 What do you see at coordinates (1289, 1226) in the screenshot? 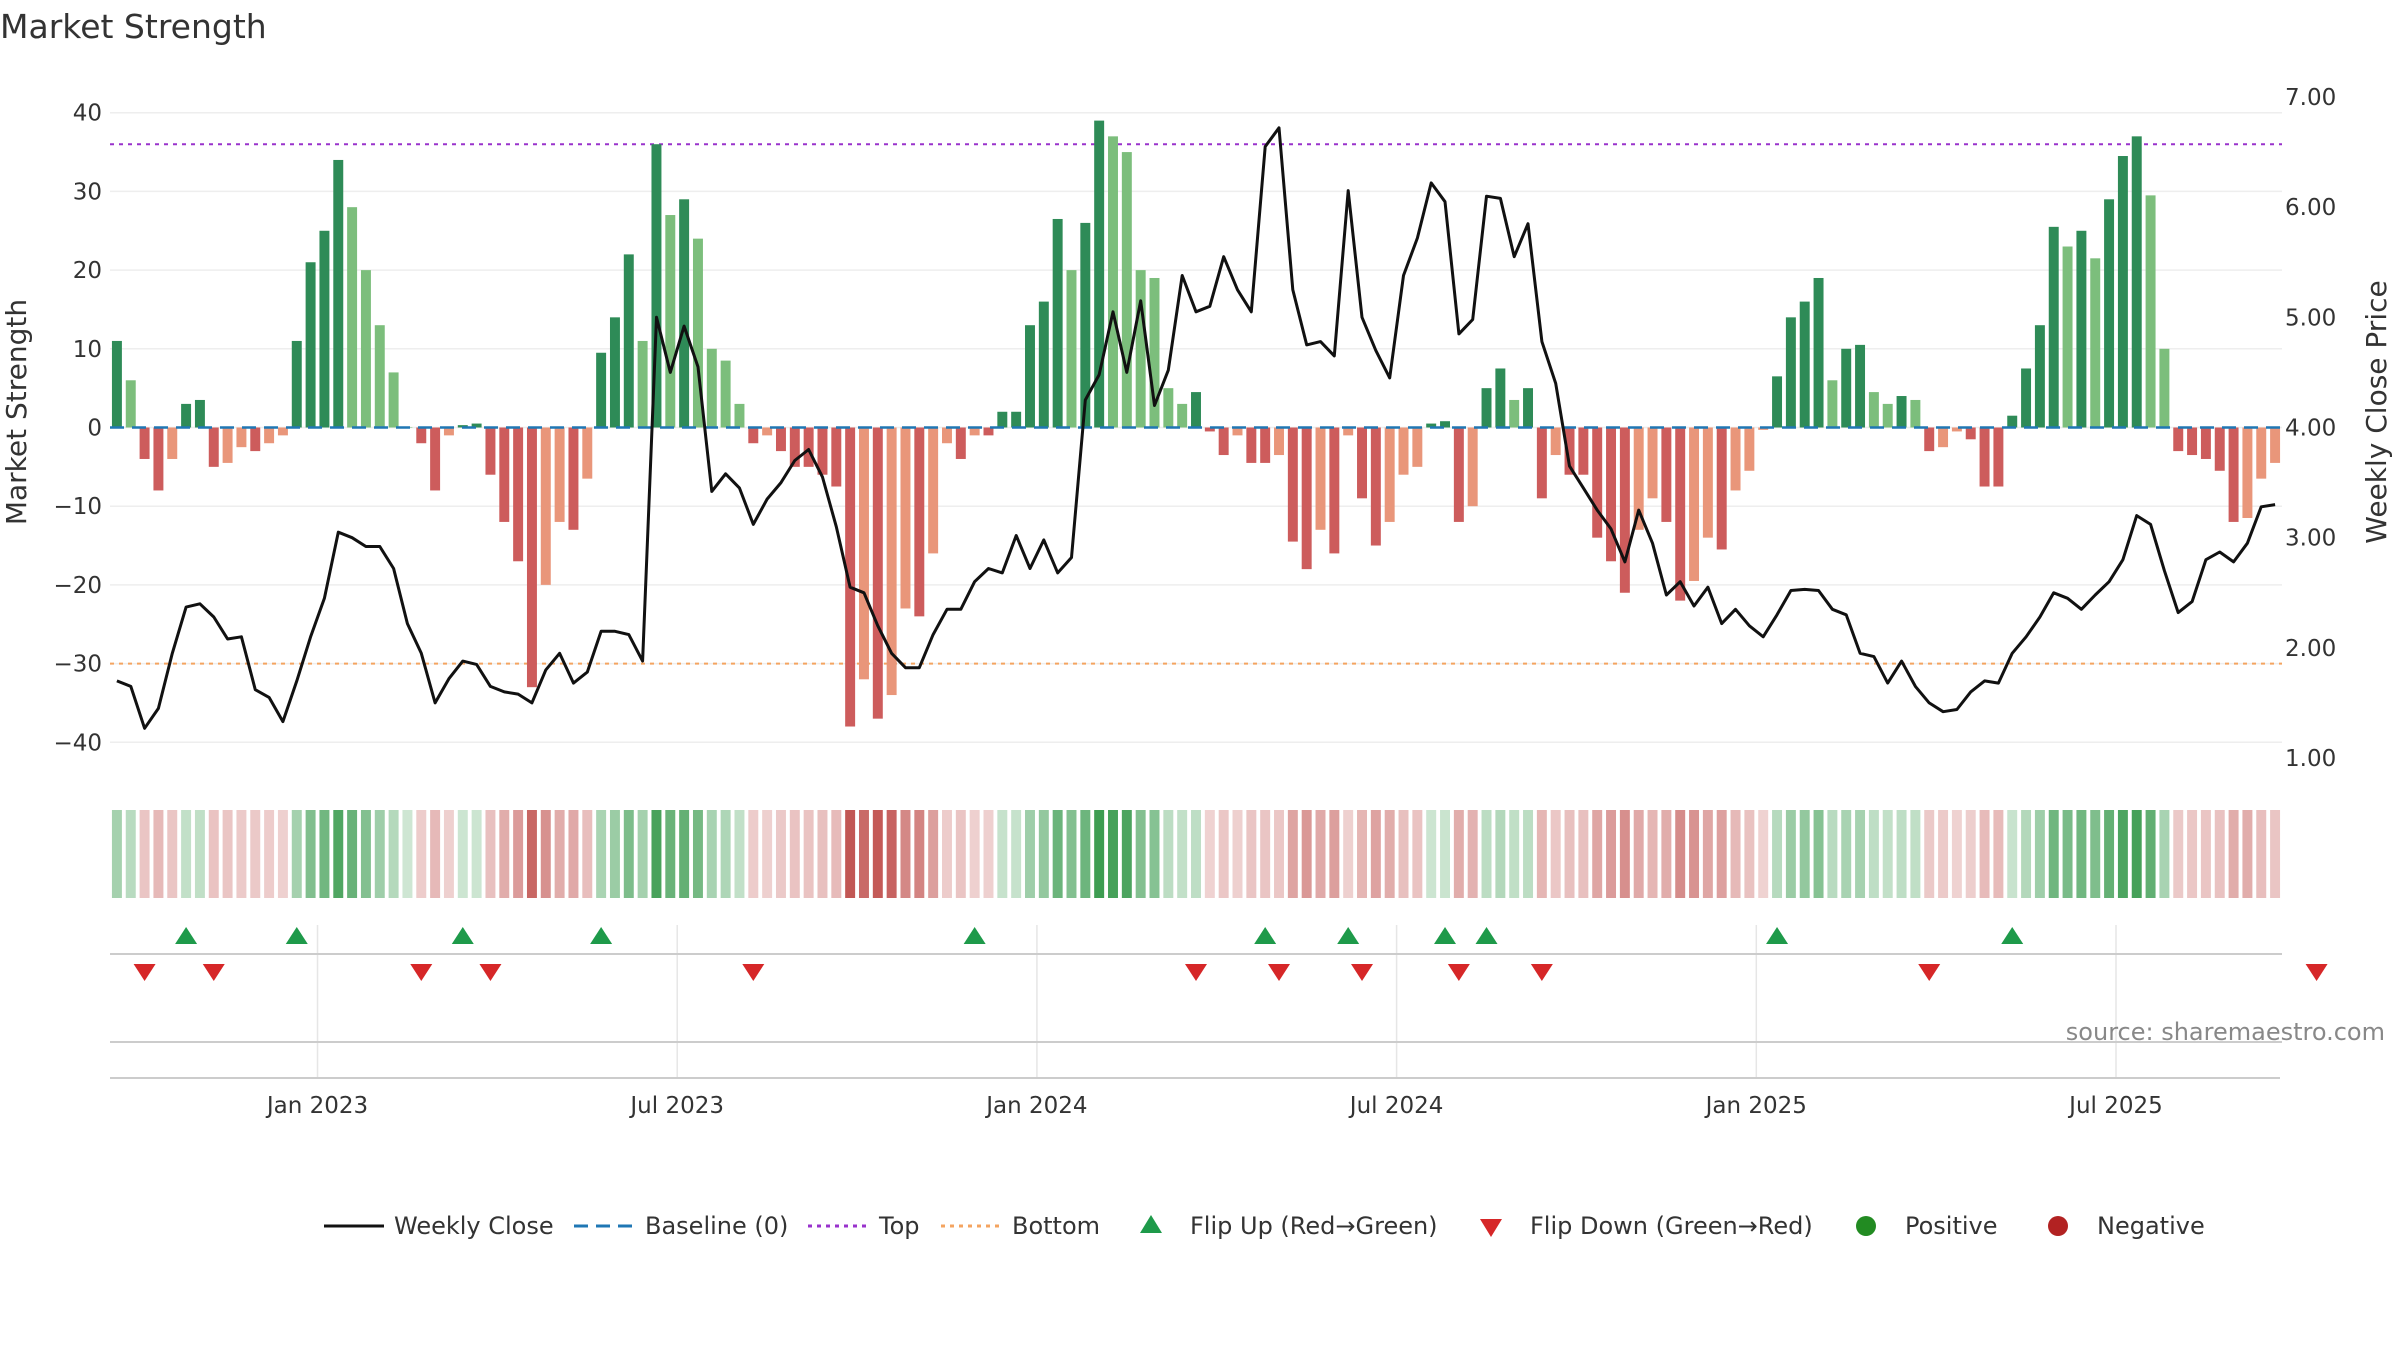
I see `legend-item-flip-up: Flip Up (Red→Green)` at bounding box center [1289, 1226].